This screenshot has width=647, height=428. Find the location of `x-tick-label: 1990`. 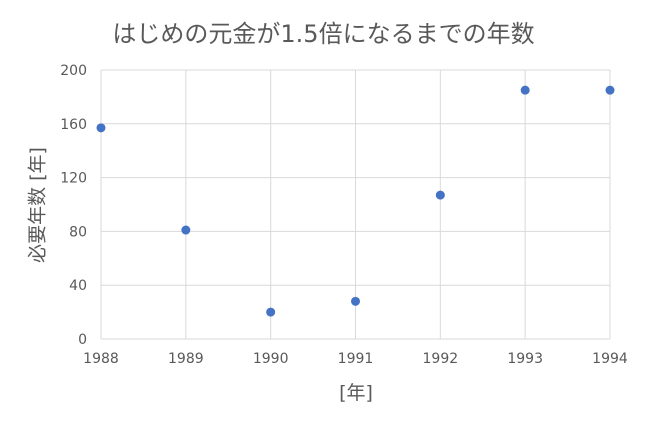

x-tick-label: 1990 is located at coordinates (271, 359).